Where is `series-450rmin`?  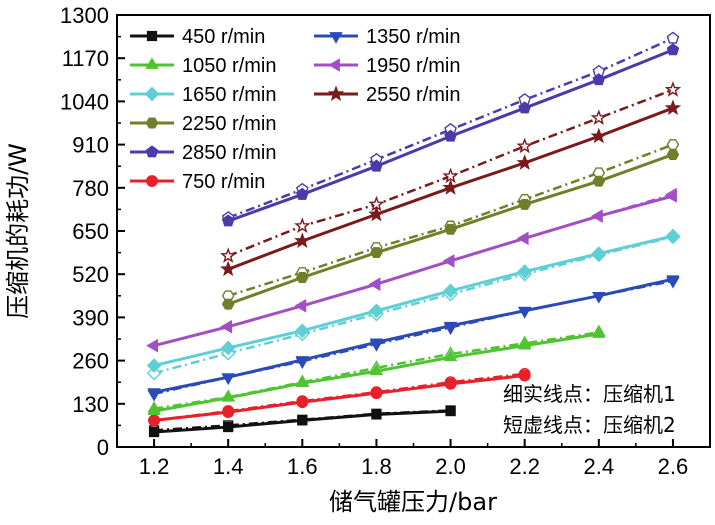
series-450rmin is located at coordinates (302, 421).